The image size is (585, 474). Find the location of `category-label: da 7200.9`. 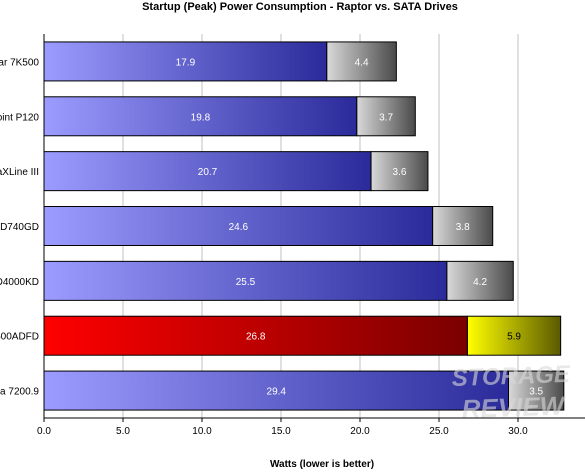

category-label: da 7200.9 is located at coordinates (19, 392).